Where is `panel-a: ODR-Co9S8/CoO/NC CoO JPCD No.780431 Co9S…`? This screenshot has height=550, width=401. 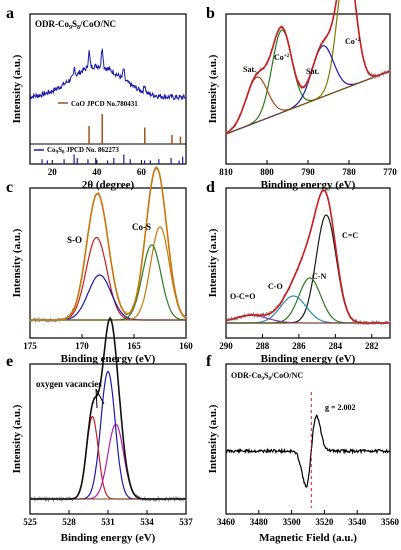 panel-a: ODR-Co9S8/CoO/NC CoO JPCD No.780431 Co9S… is located at coordinates (99, 102).